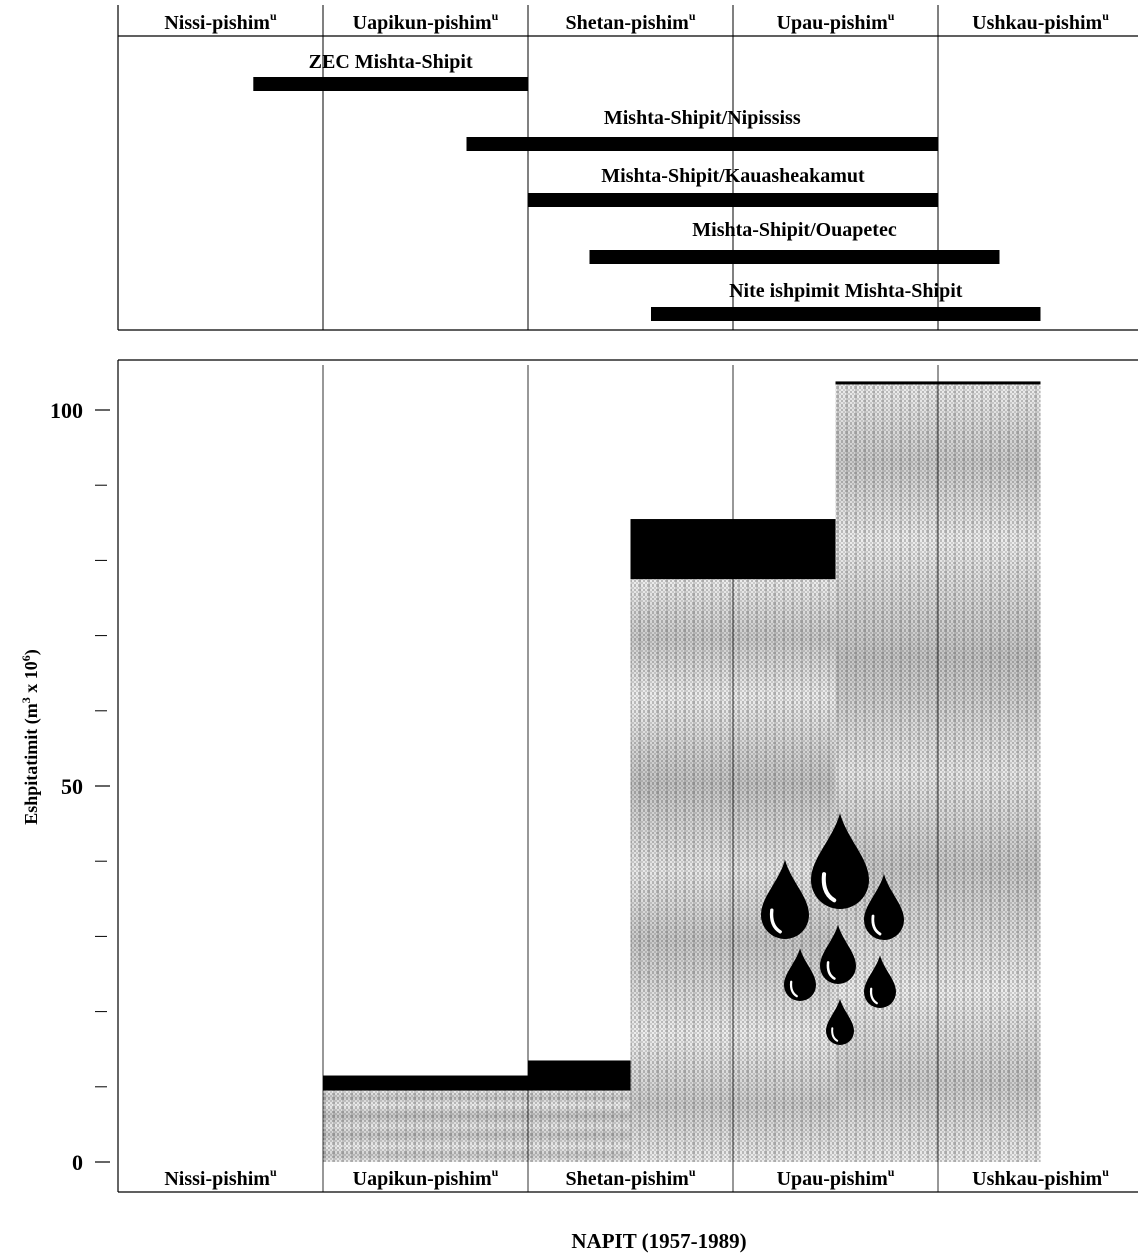 The height and width of the screenshot is (1259, 1138). I want to click on timeline-period-label: Upau-pishimu, so click(836, 21).